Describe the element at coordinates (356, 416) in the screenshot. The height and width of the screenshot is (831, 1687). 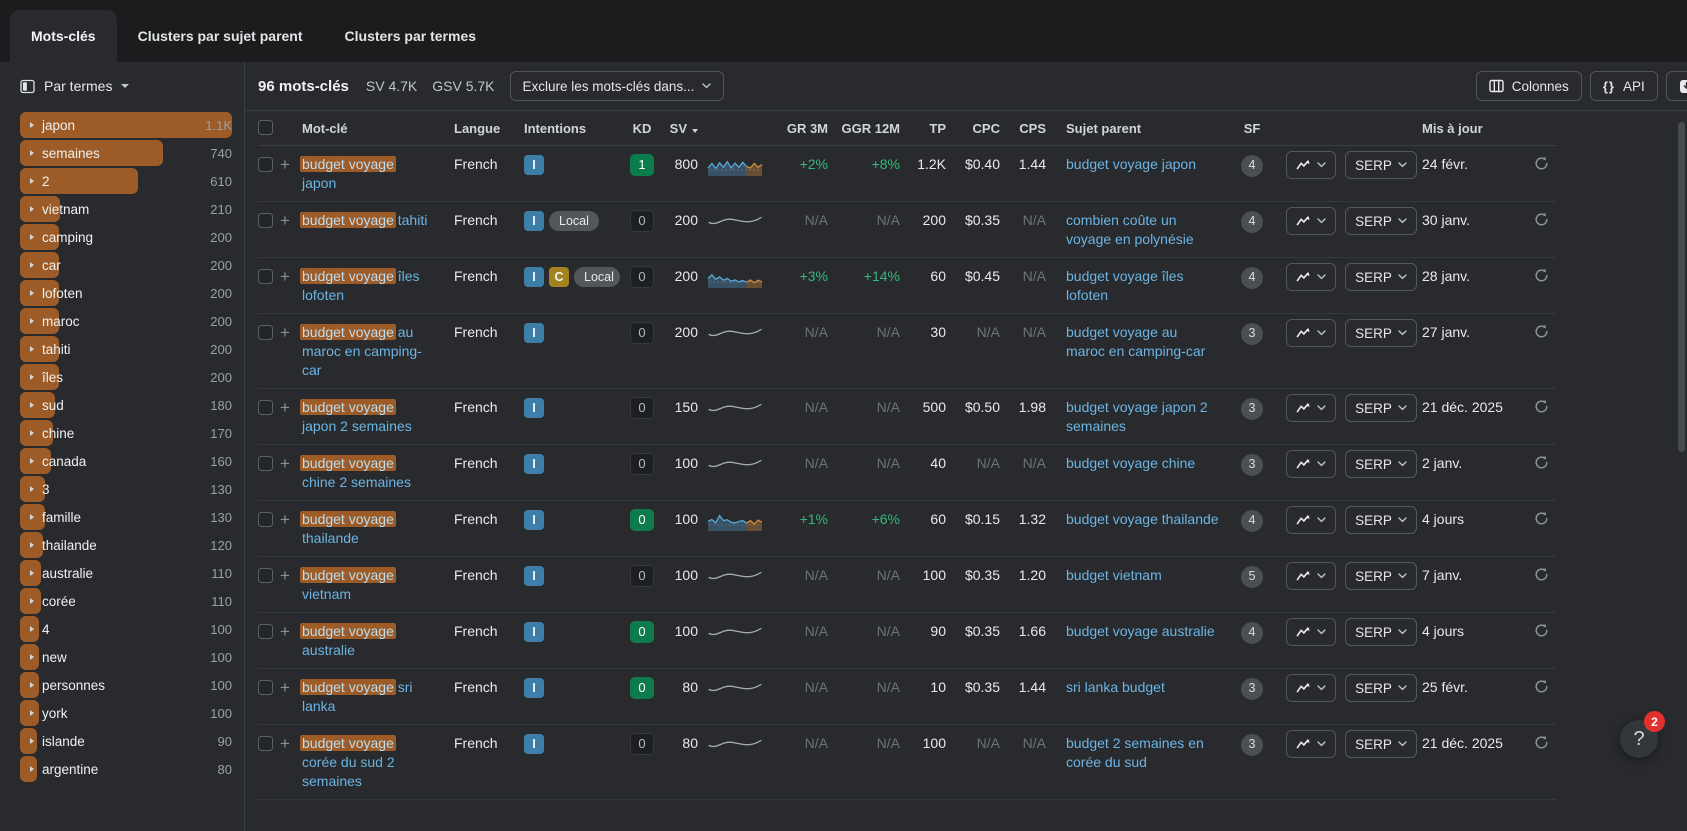
I see `keyword-link: budget voyage japon 2 semaines` at that location.